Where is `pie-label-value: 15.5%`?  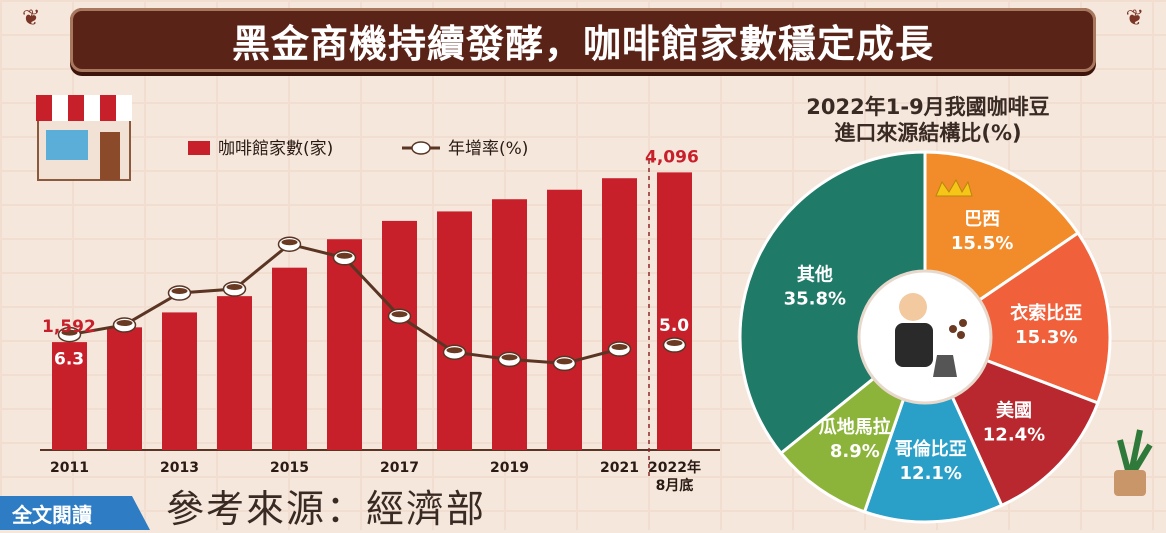 pie-label-value: 15.5% is located at coordinates (982, 243).